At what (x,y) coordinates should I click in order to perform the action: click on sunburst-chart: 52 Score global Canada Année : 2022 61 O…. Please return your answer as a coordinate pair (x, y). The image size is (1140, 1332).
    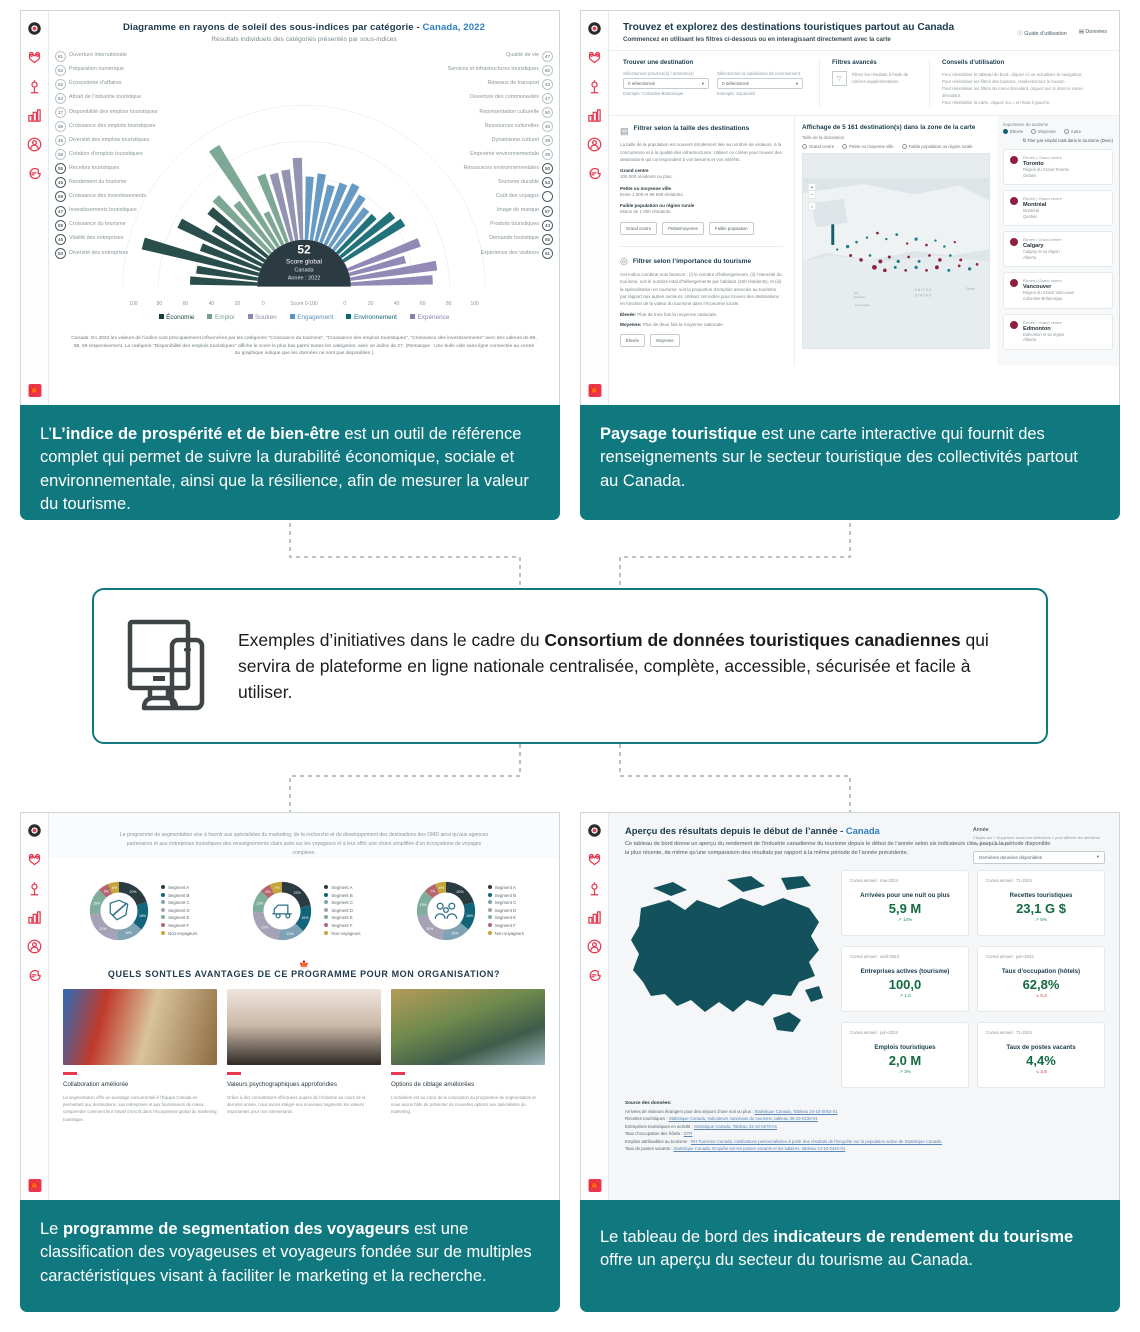
    Looking at the image, I should click on (304, 174).